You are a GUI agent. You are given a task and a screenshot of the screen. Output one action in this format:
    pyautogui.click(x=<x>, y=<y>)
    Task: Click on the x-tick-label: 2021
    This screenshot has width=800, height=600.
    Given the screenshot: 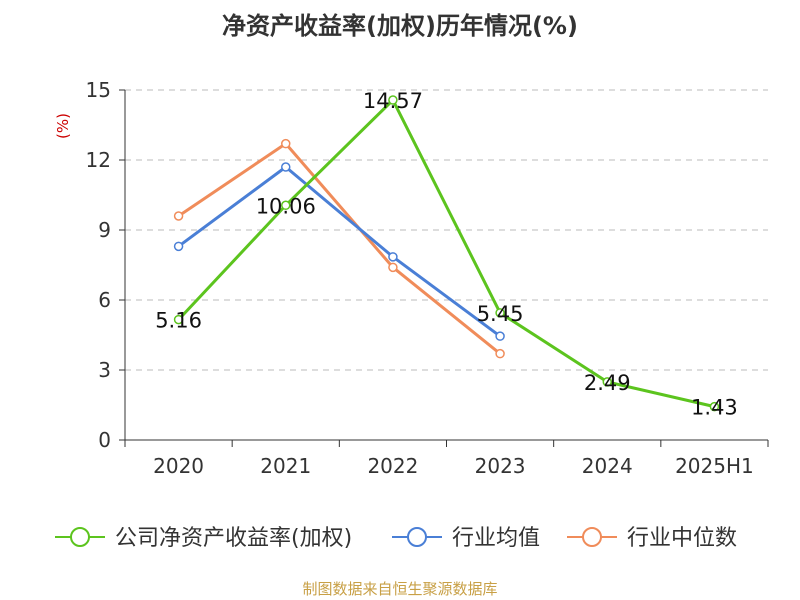 What is the action you would take?
    pyautogui.click(x=285, y=466)
    